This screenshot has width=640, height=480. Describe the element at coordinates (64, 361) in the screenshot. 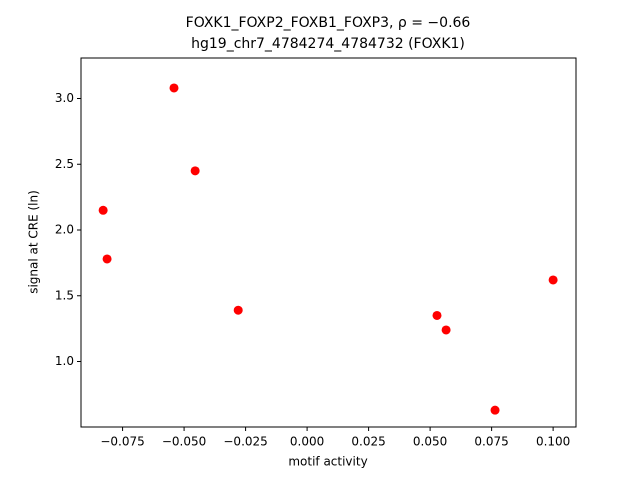

I see `y-tick-label: 1.0` at that location.